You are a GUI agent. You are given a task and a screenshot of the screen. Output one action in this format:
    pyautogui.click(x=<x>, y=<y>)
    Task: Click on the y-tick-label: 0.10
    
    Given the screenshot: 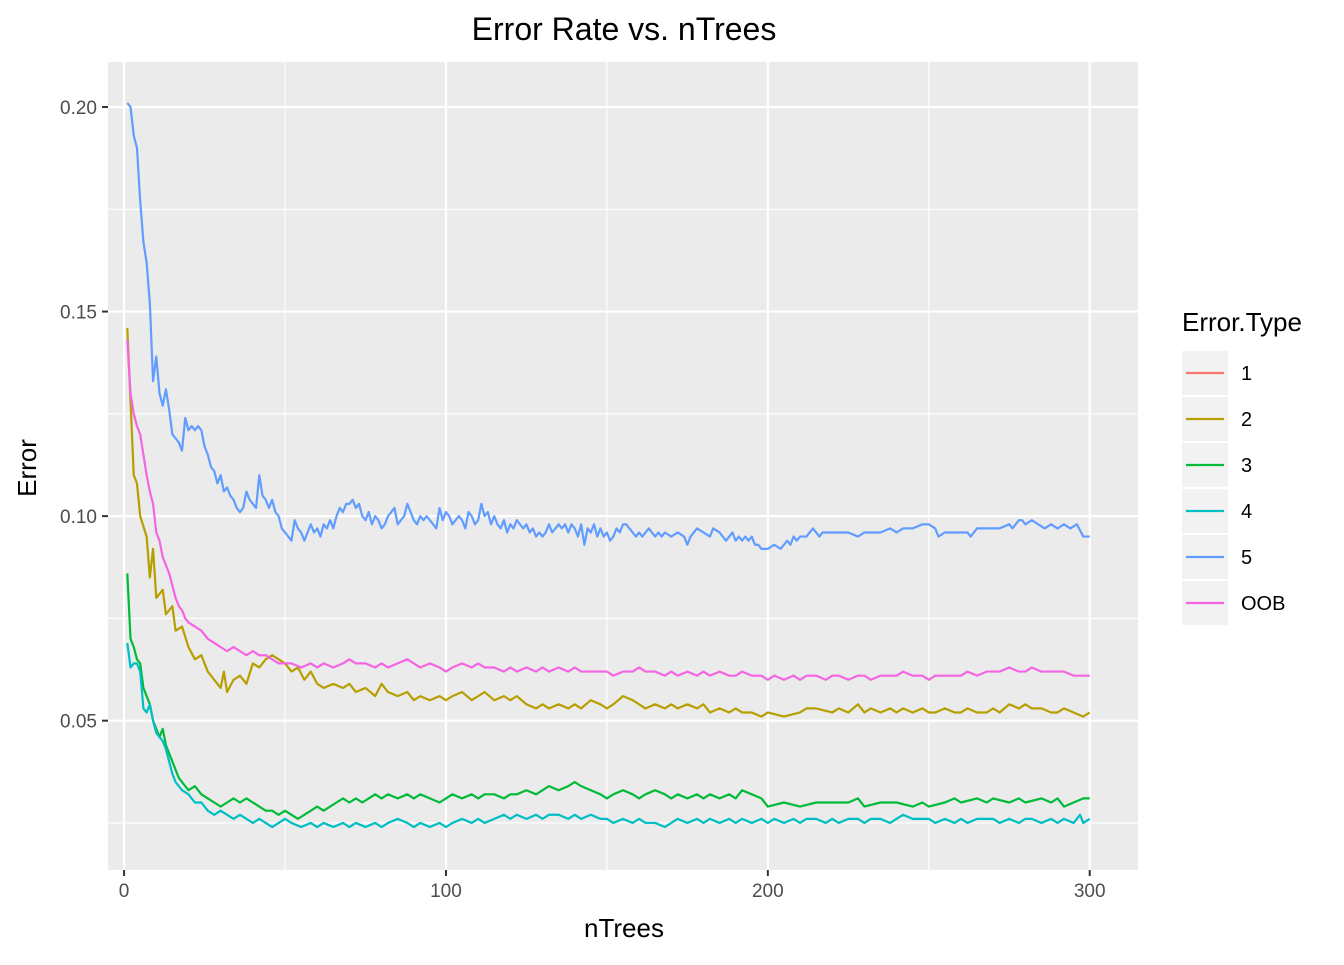 What is the action you would take?
    pyautogui.click(x=78, y=517)
    